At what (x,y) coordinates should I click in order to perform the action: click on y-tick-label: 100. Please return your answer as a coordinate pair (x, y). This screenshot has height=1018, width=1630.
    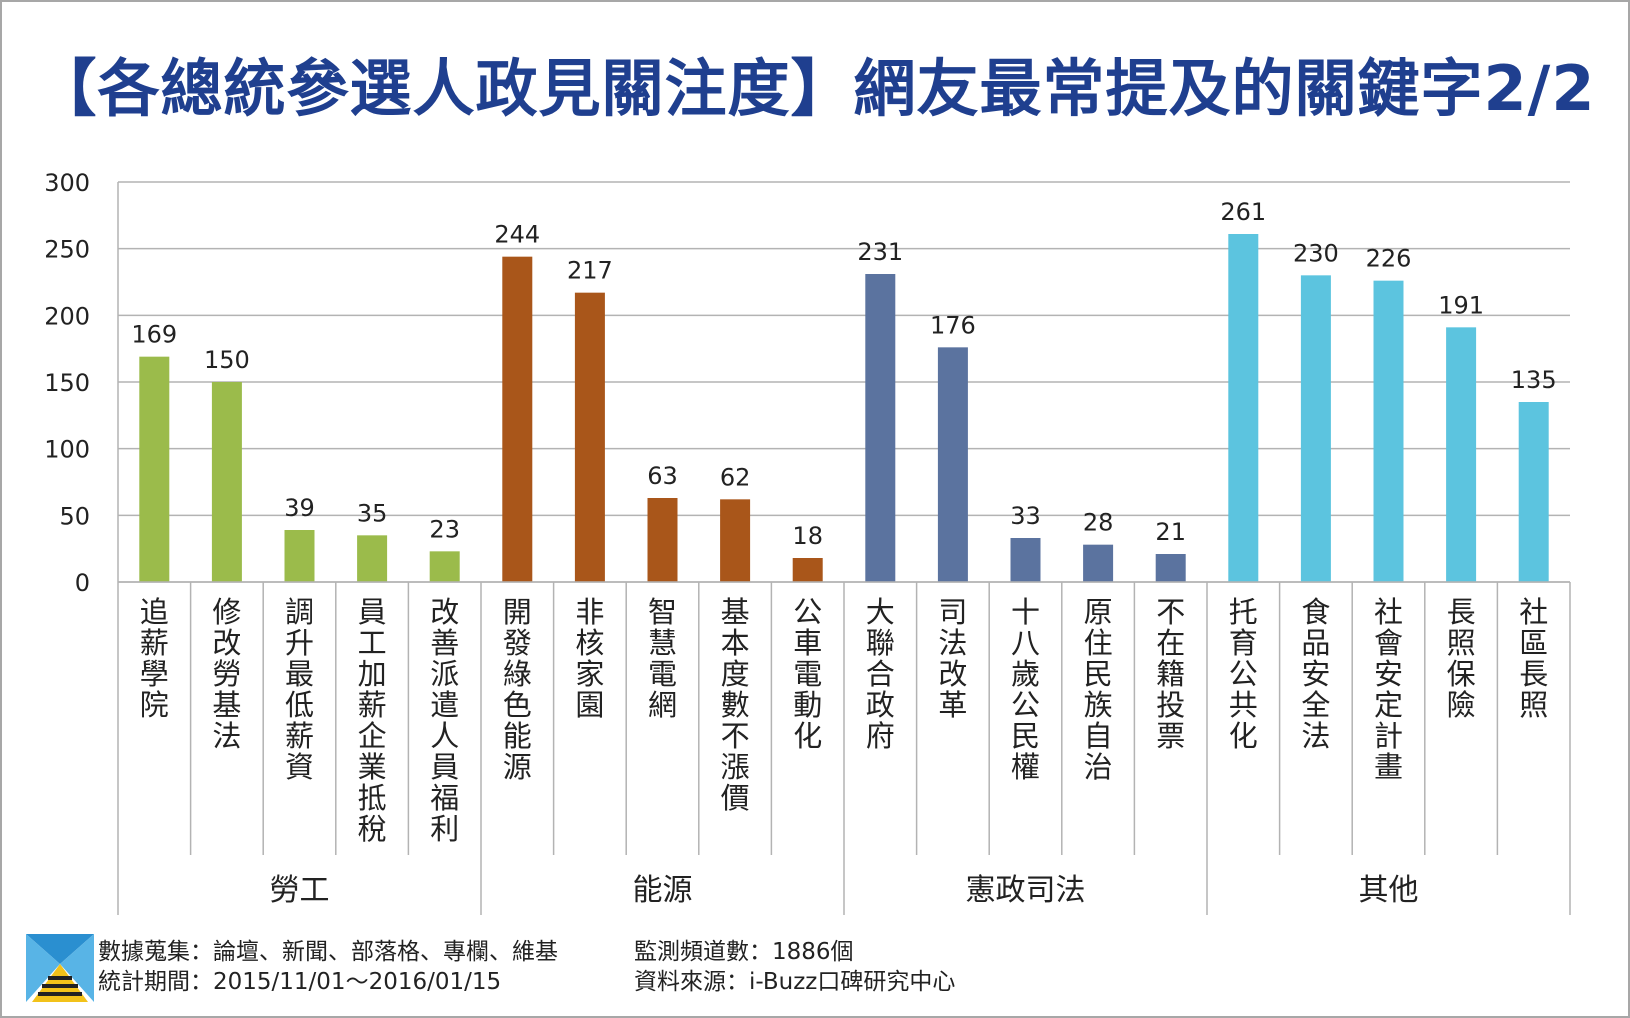
    Looking at the image, I should click on (67, 450).